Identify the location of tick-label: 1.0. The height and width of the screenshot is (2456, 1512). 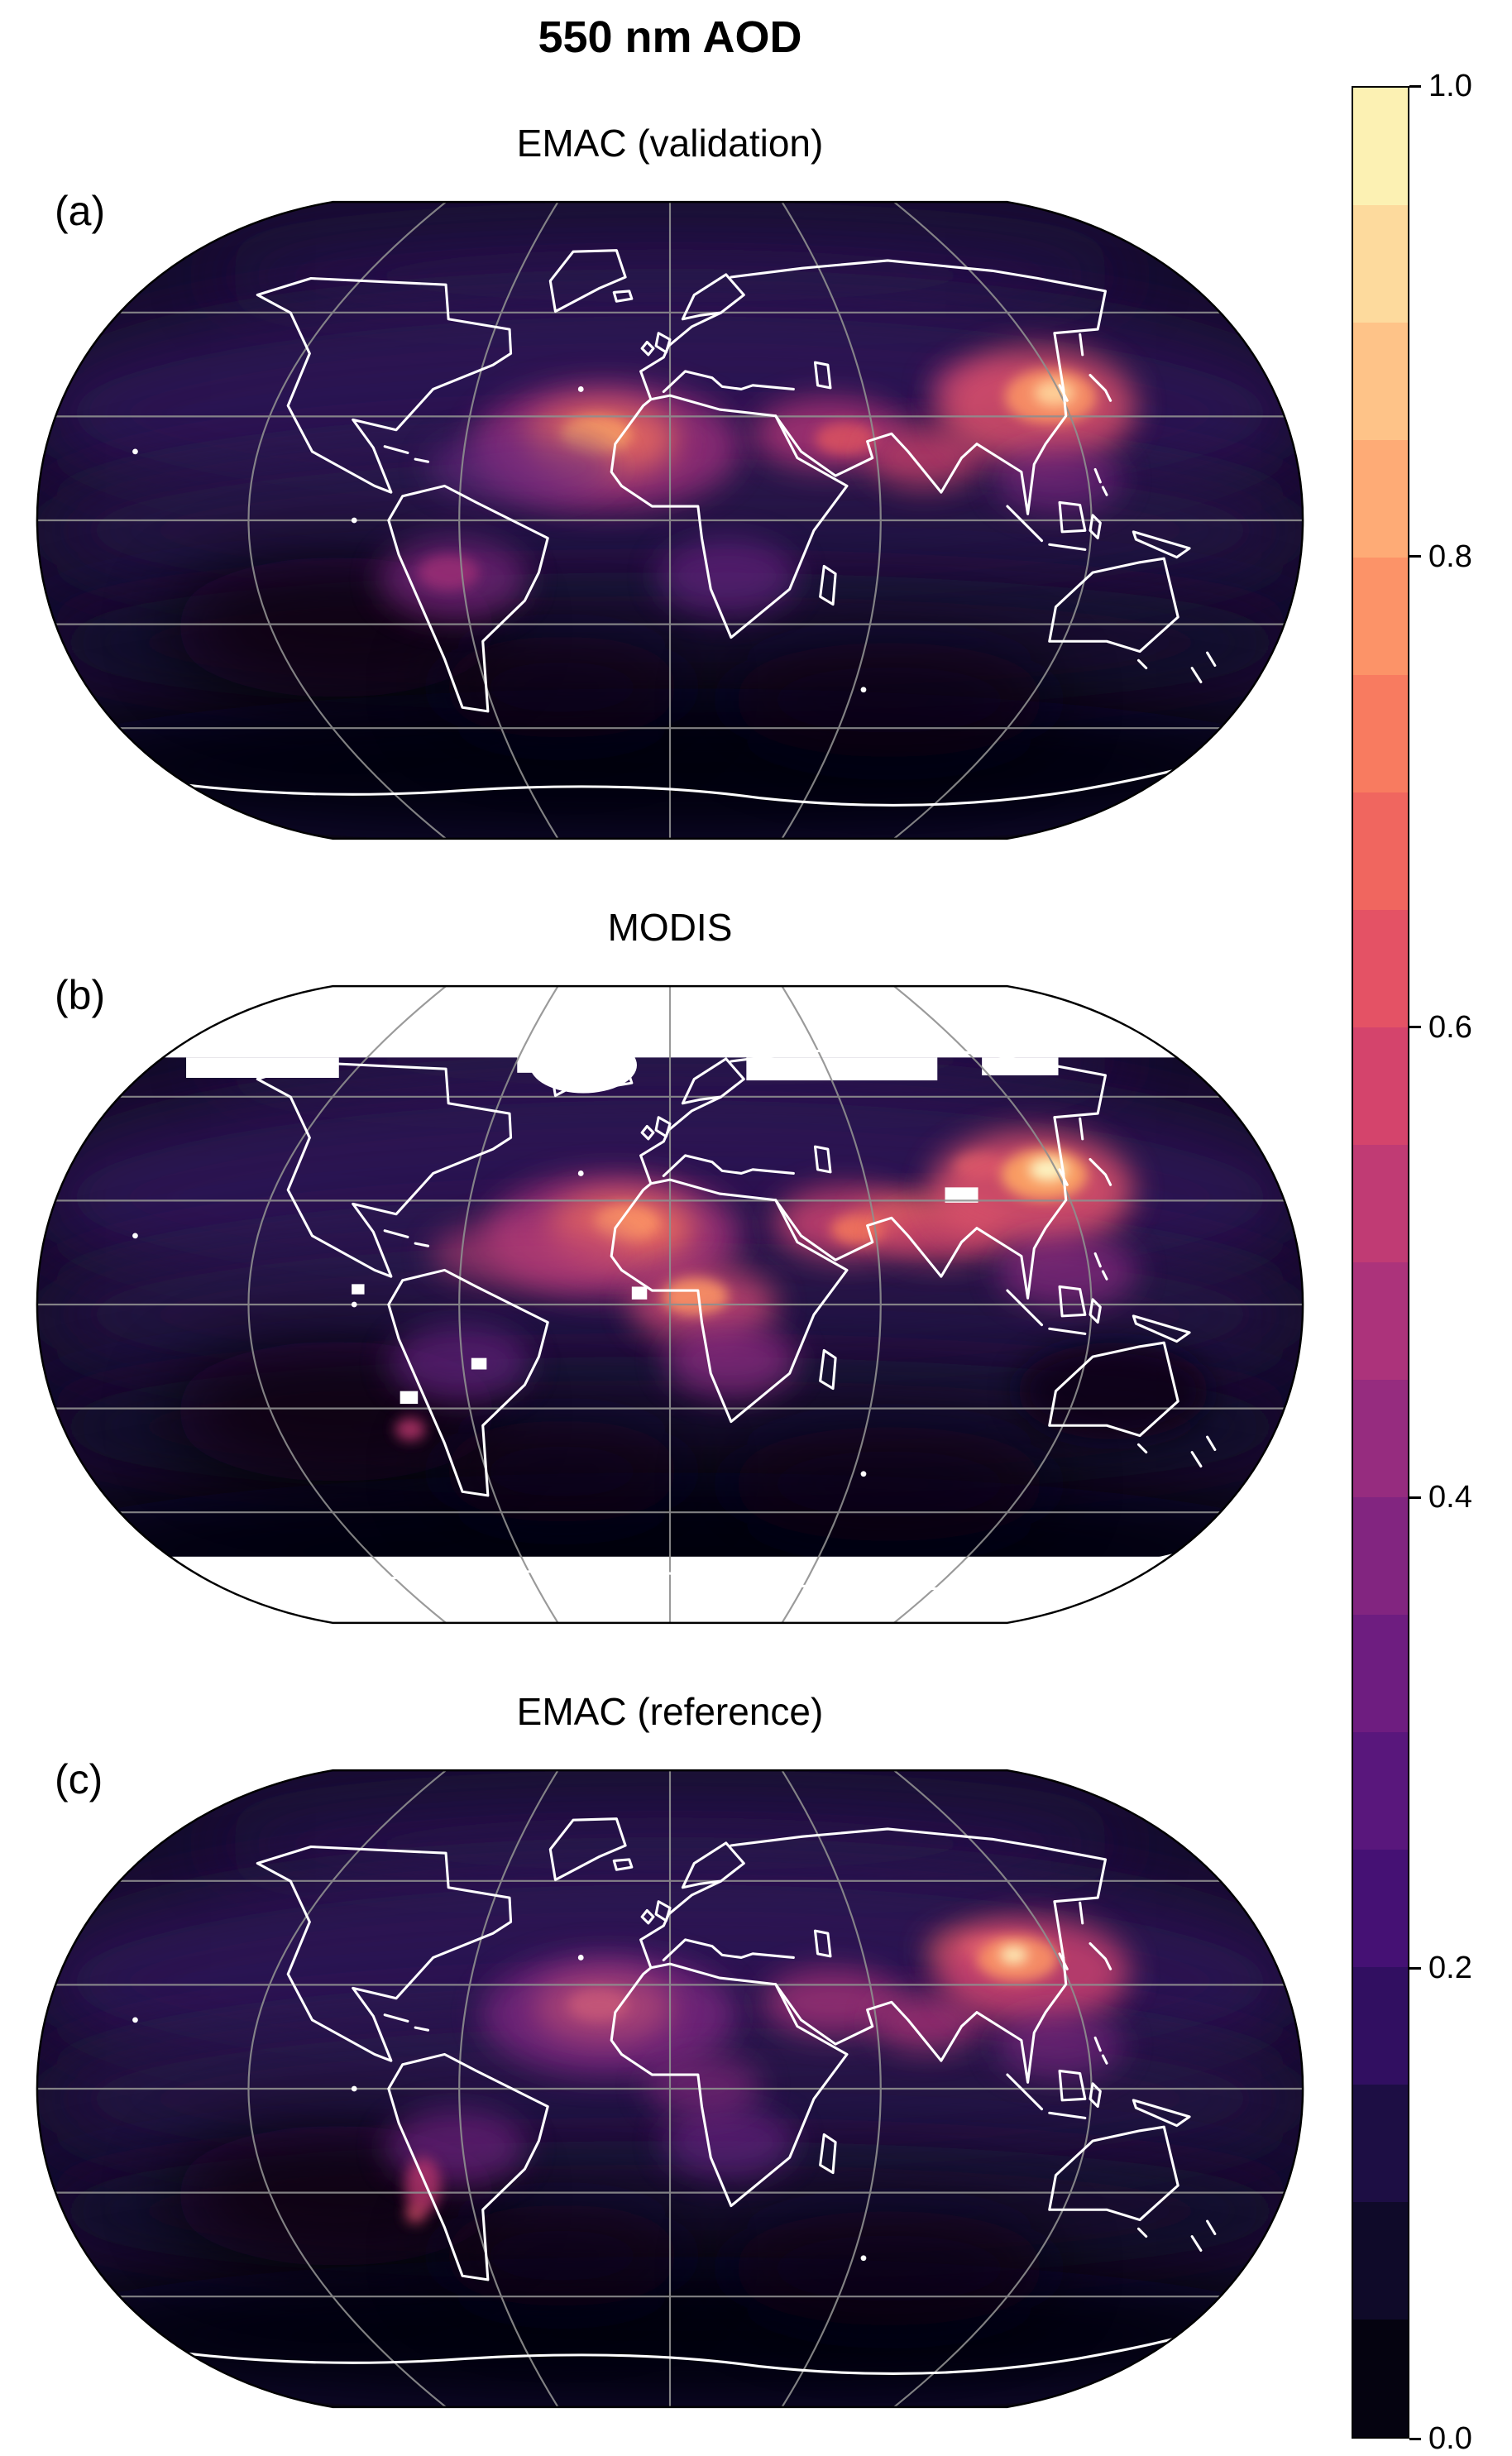
(1450, 86).